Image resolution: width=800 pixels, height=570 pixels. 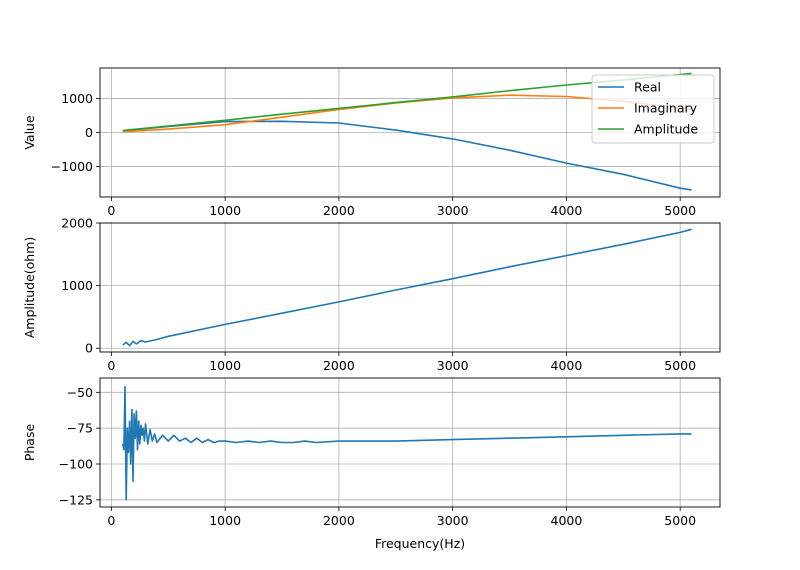 What do you see at coordinates (666, 129) in the screenshot?
I see `legend-label-amplitude: Amplitude` at bounding box center [666, 129].